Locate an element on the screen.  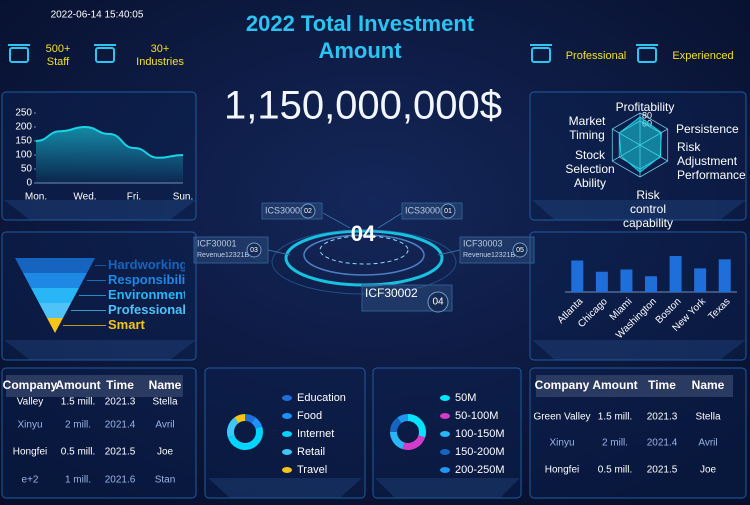
legend-label: 150-200M is located at coordinates (480, 452).